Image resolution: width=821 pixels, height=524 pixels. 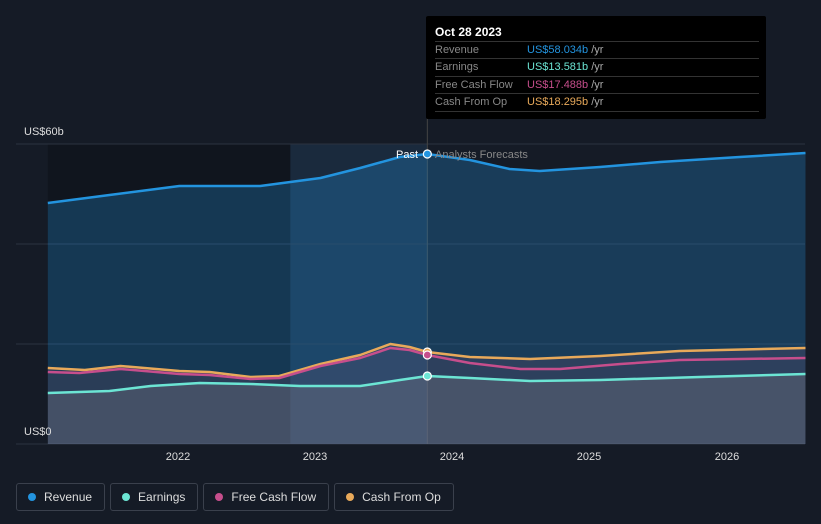 I want to click on tooltip-value: US$58.034b /yr, so click(x=565, y=50).